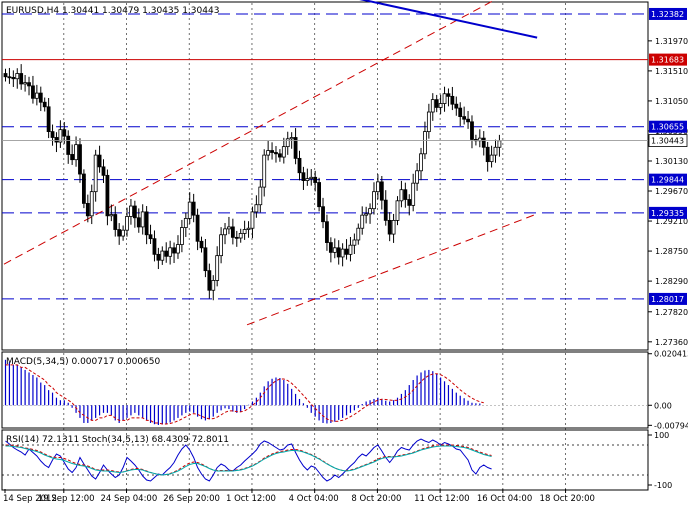 This screenshot has width=688, height=509. What do you see at coordinates (248, 460) in the screenshot?
I see `oscillator-series-line` at bounding box center [248, 460].